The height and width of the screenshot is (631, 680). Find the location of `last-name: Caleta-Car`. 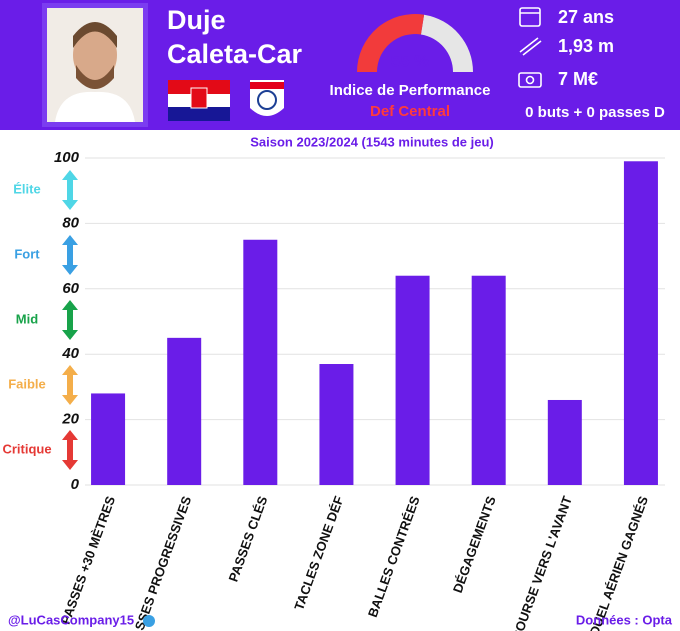

last-name: Caleta-Car is located at coordinates (235, 54).